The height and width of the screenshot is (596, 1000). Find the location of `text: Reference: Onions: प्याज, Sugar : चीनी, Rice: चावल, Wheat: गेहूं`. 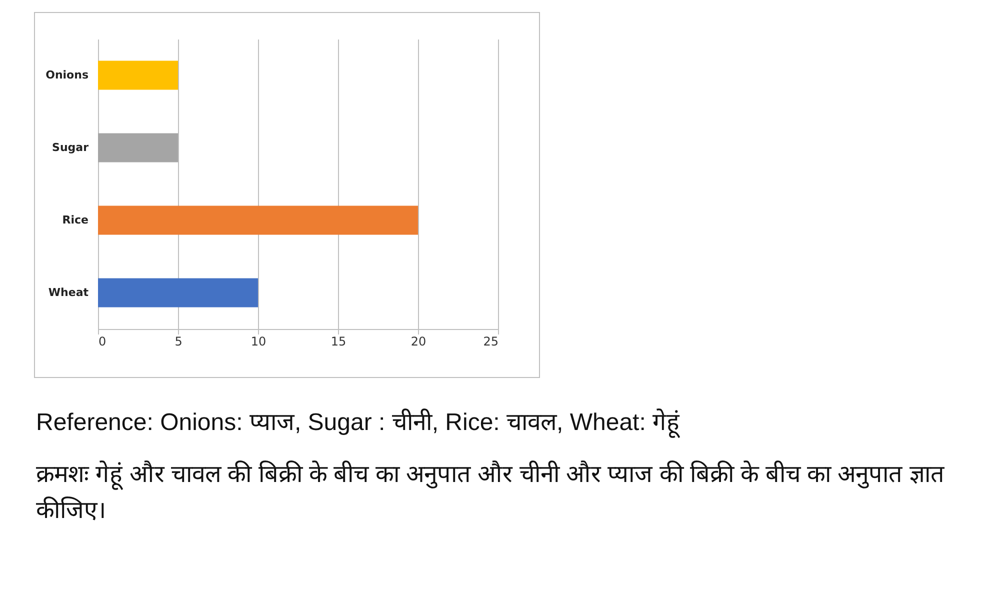

text: Reference: Onions: प्याज, Sugar : चीनी, Rice: चावल, Wheat: गेहूं is located at coordinates (358, 424).